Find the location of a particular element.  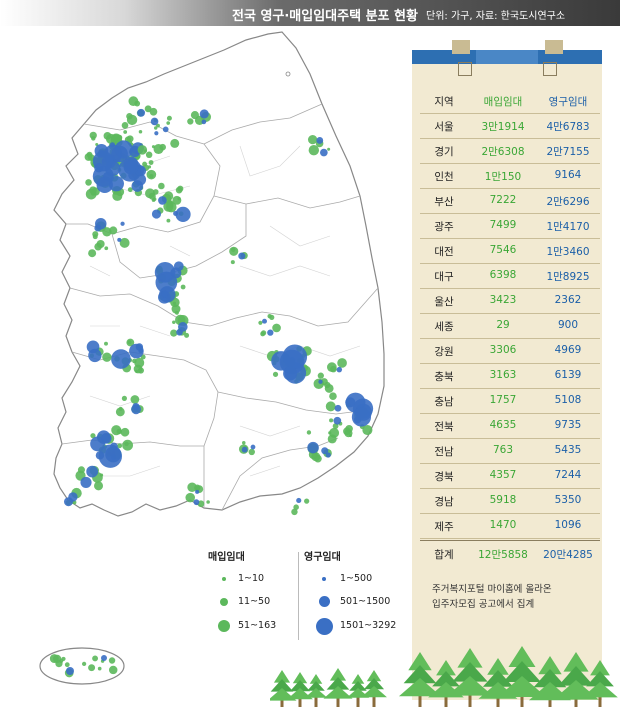

legend-divider is located at coordinates (298, 596).